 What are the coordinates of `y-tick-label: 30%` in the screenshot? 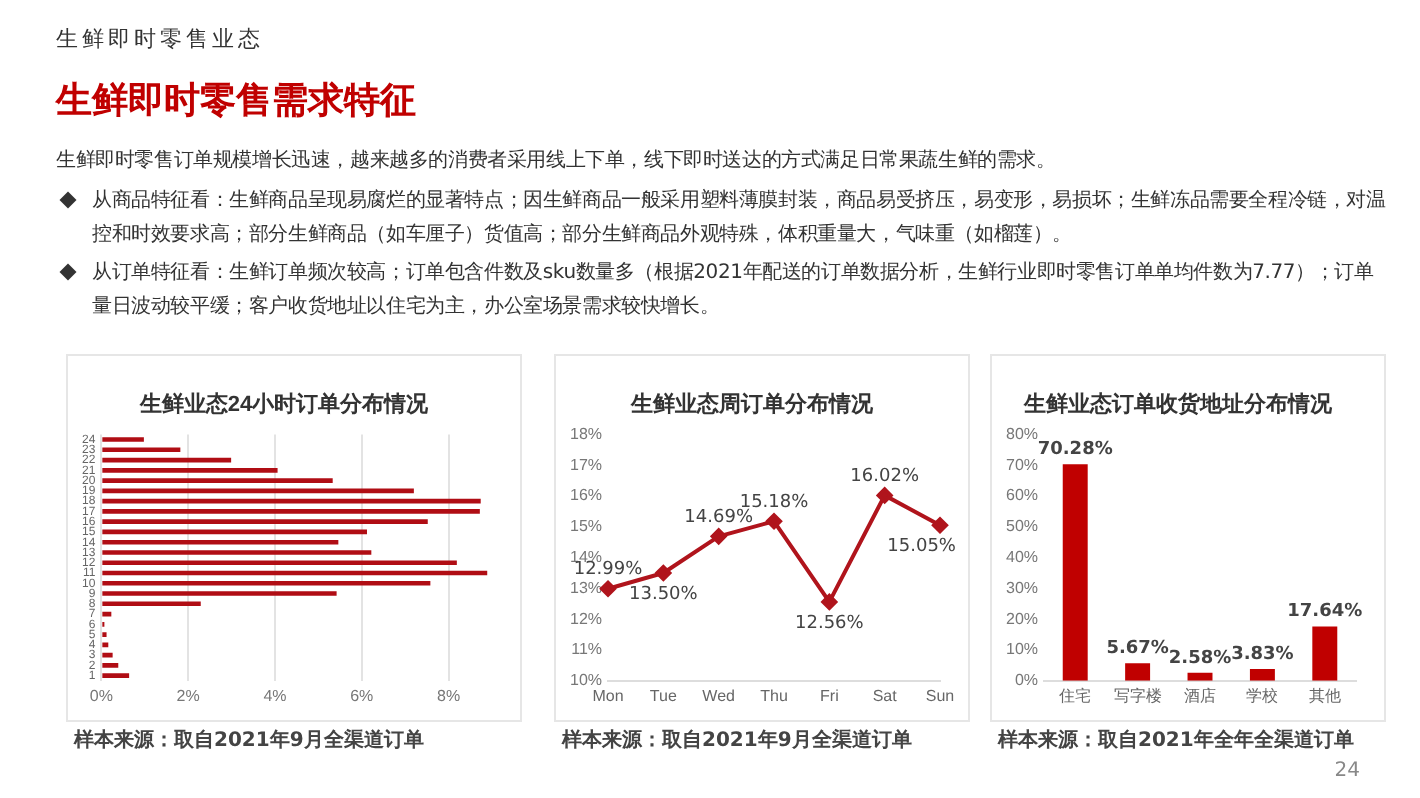 It's located at (1022, 587).